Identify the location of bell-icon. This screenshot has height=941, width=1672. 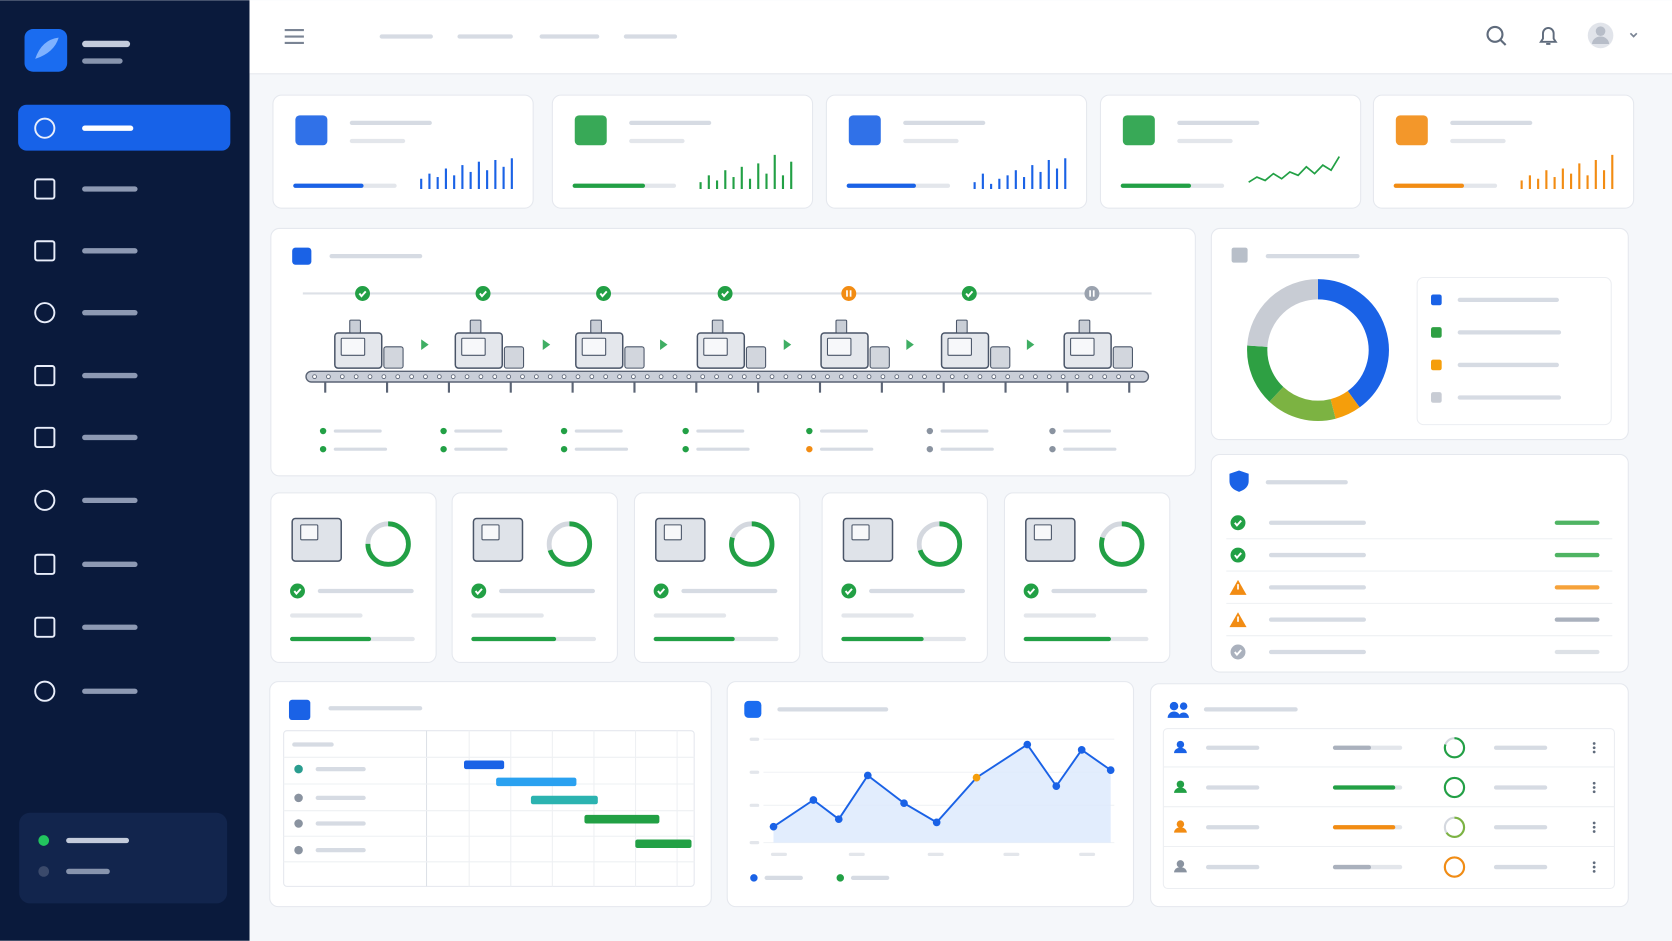
(1548, 36).